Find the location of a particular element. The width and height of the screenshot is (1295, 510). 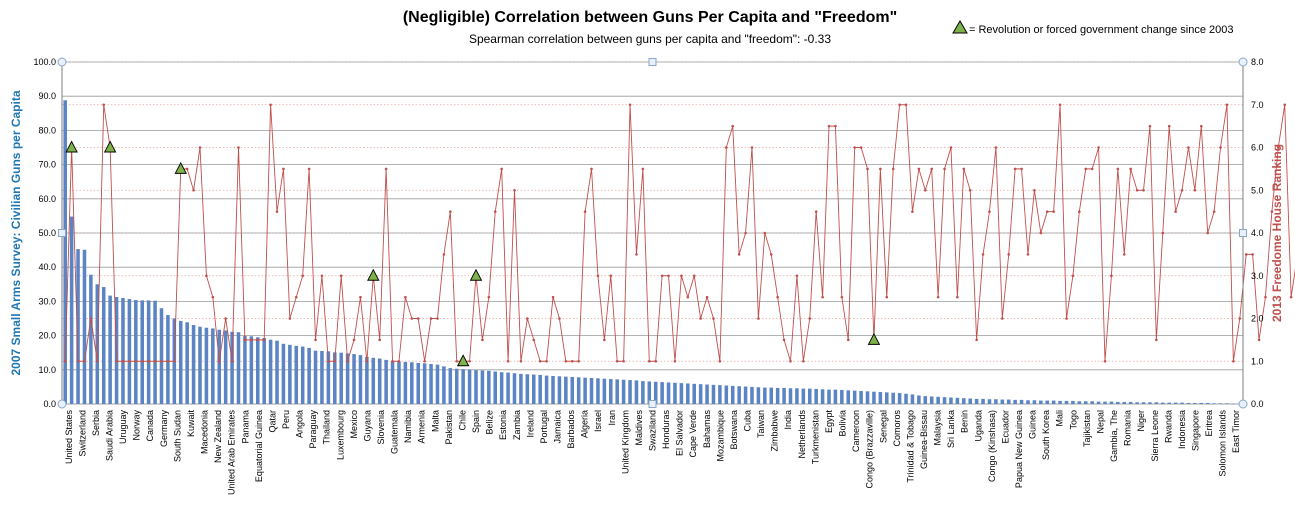

x-tick-label: South Korea is located at coordinates (1046, 435).